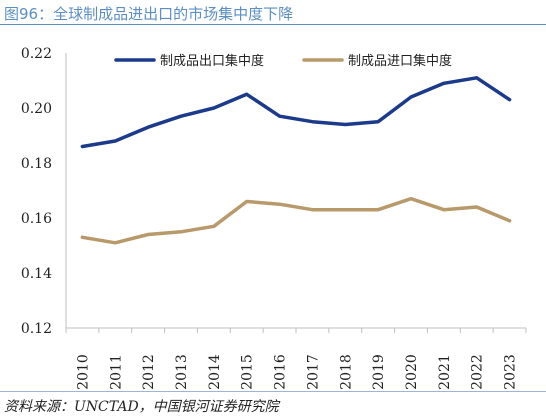  What do you see at coordinates (141, 407) in the screenshot?
I see `source-note: 资料来源：UNCTAD，中国银河证券研究院` at bounding box center [141, 407].